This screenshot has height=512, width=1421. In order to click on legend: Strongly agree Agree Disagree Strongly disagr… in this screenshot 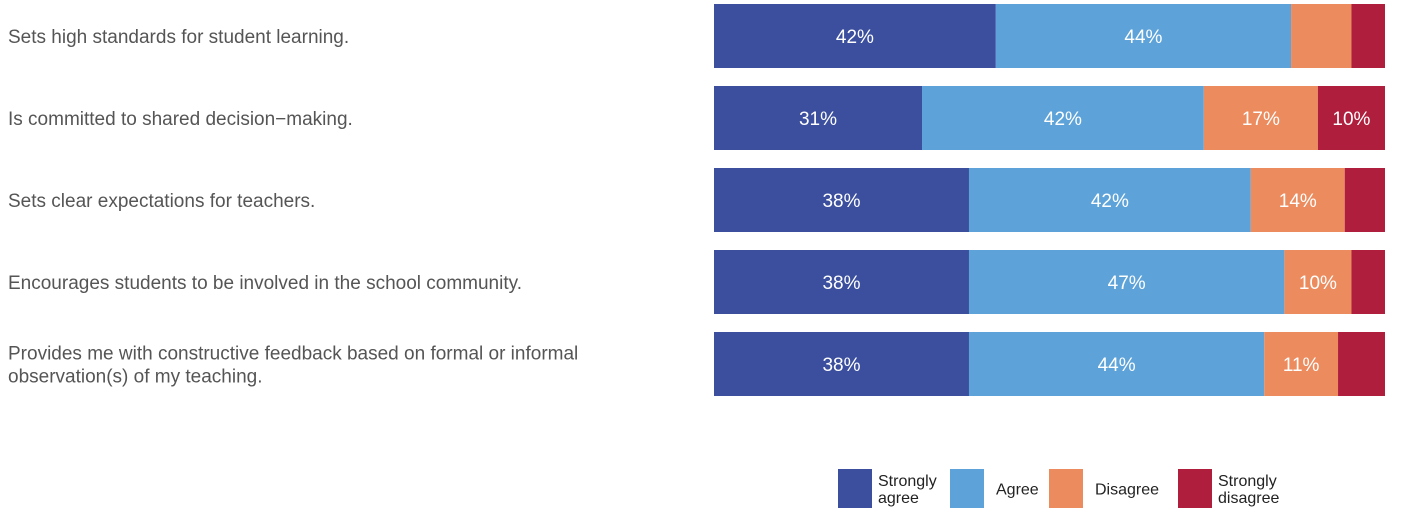, I will do `click(1058, 488)`.